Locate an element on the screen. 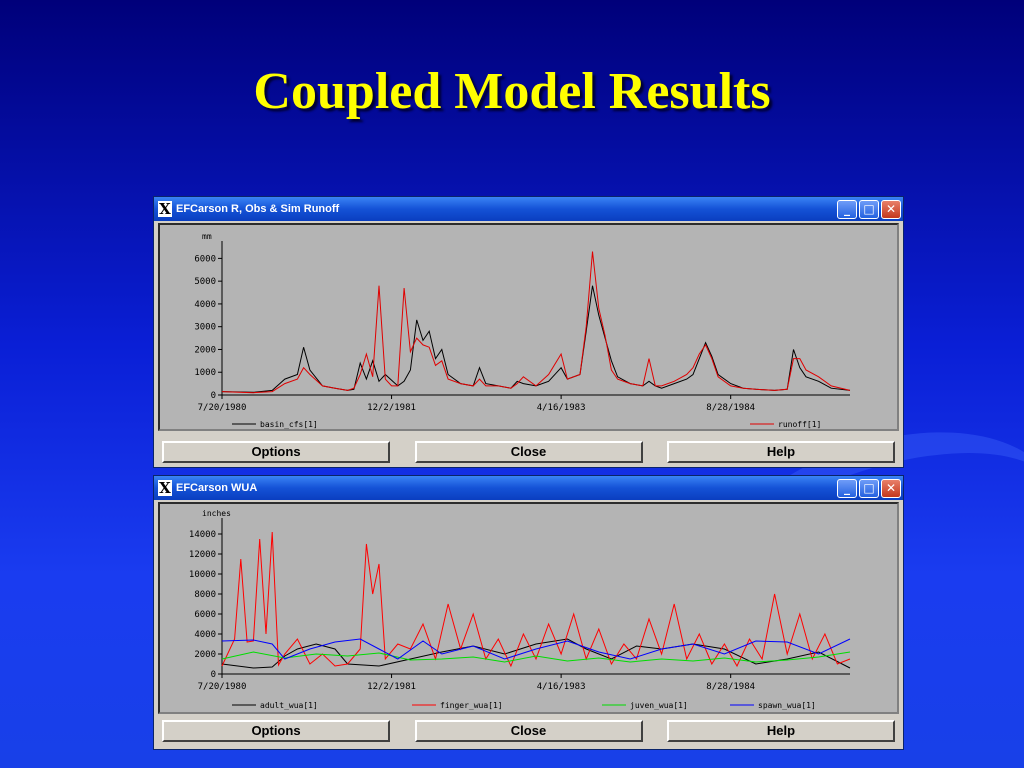 This screenshot has width=1024, height=768. y-tick-label: 12000 is located at coordinates (202, 555).